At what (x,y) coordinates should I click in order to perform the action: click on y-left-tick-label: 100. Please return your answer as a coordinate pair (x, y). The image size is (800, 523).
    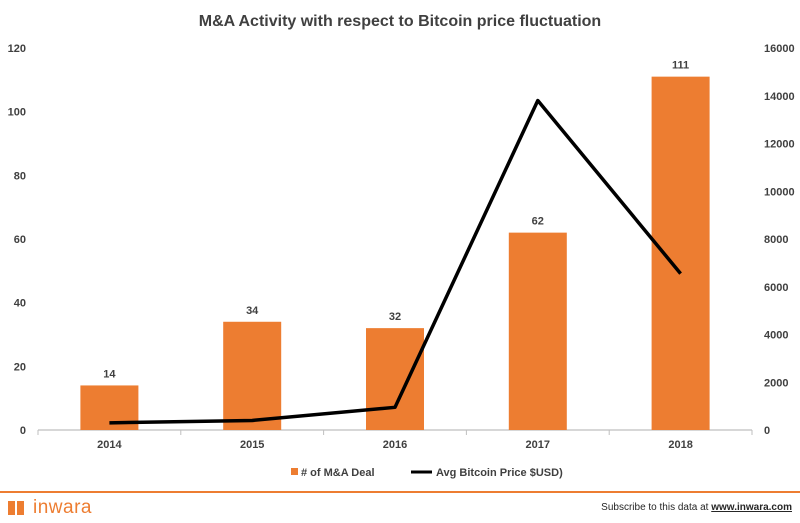
    Looking at the image, I should click on (17, 113).